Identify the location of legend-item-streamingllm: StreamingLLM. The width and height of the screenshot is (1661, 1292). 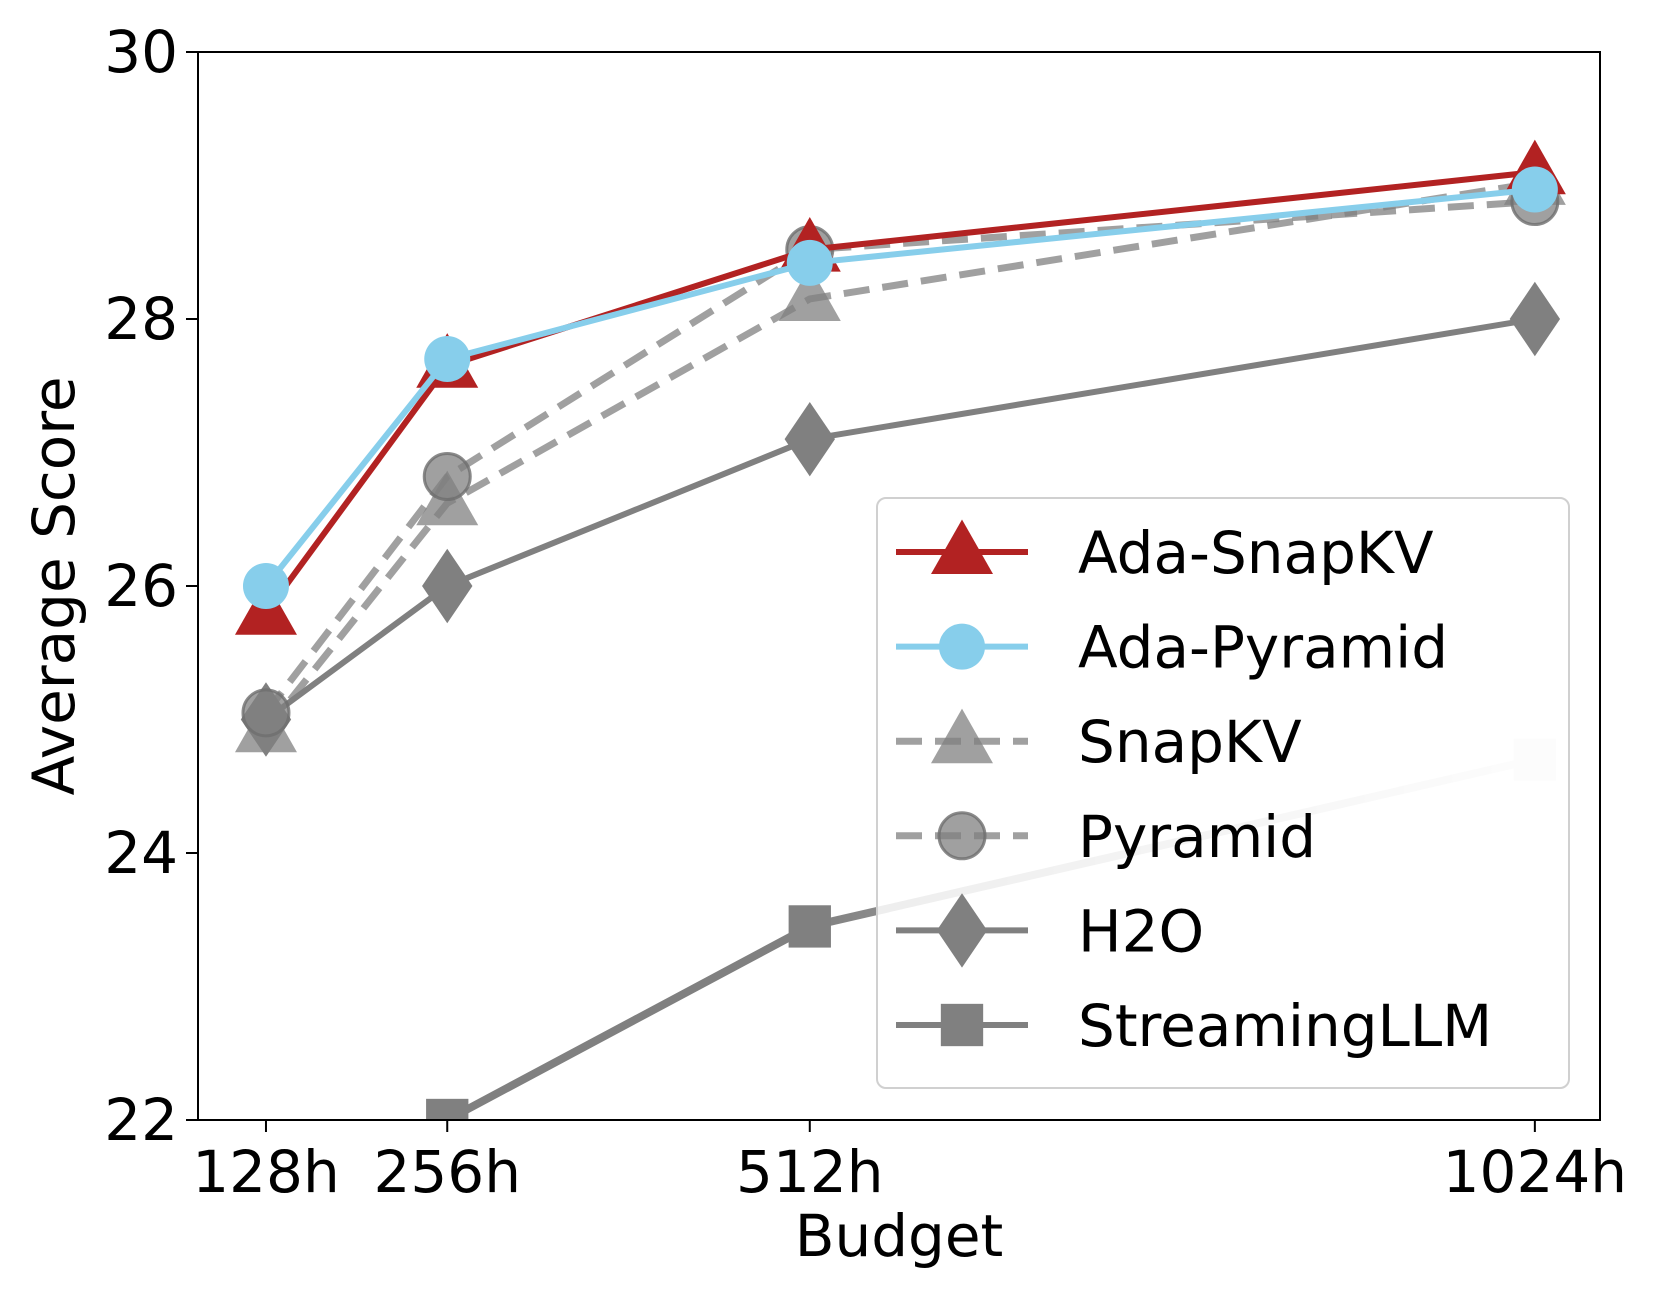
(1194, 1026).